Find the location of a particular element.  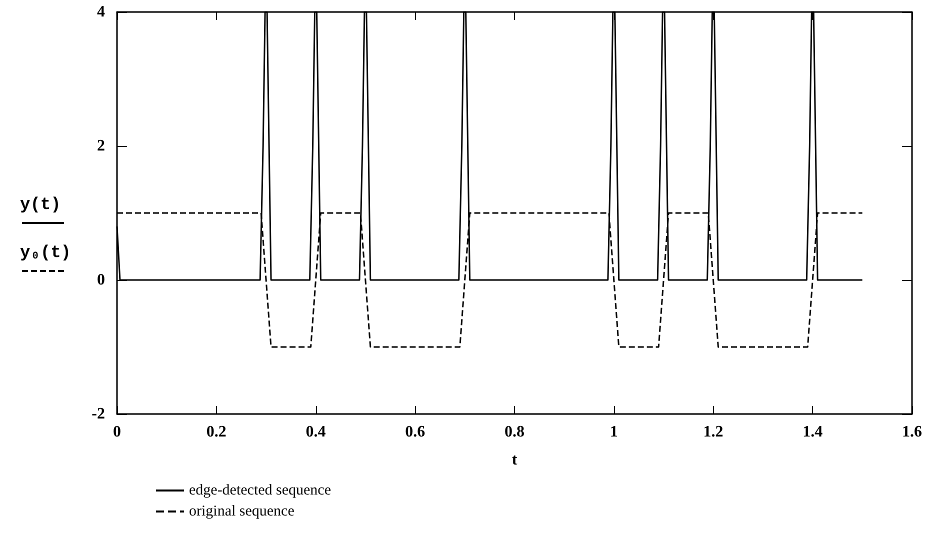

x-tick-label: 0.2 is located at coordinates (216, 432).